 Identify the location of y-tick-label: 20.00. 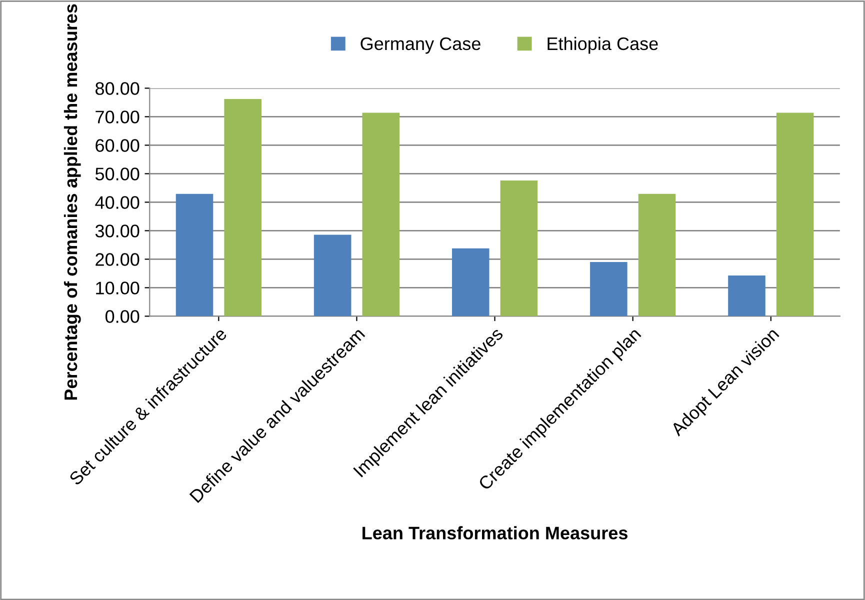
(118, 259).